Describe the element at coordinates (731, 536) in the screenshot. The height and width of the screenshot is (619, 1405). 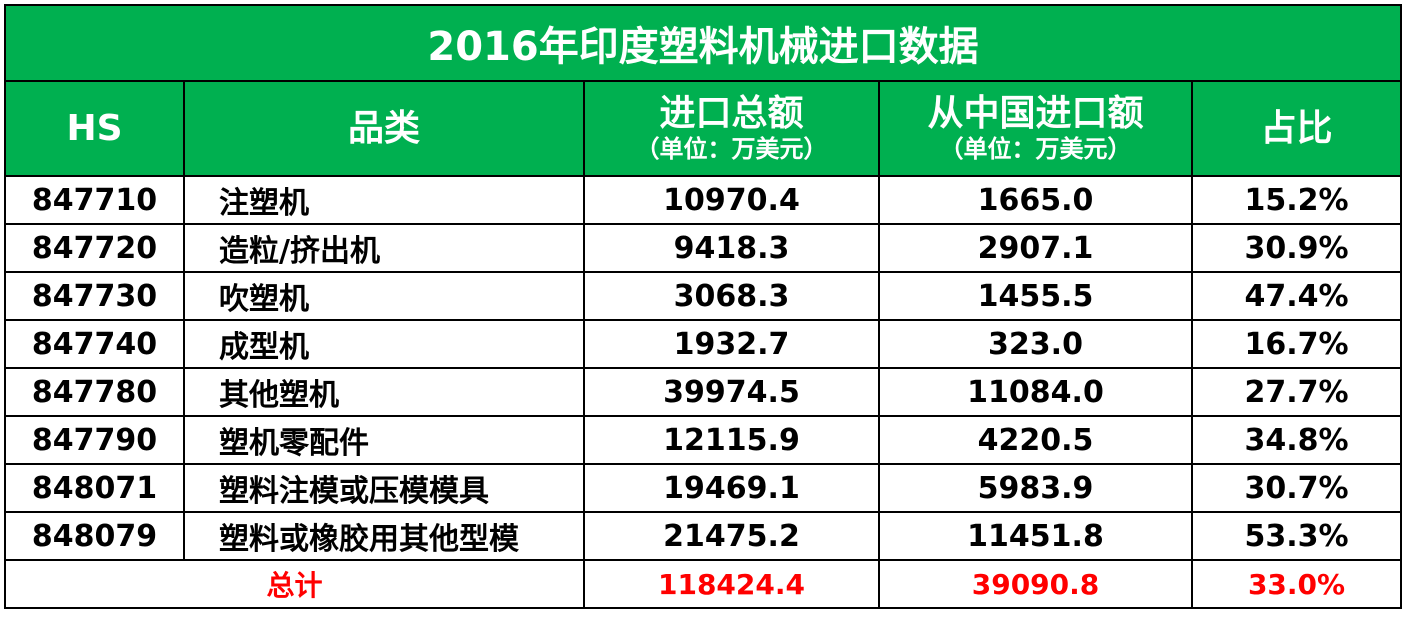
I see `cell-total: 21475.2` at that location.